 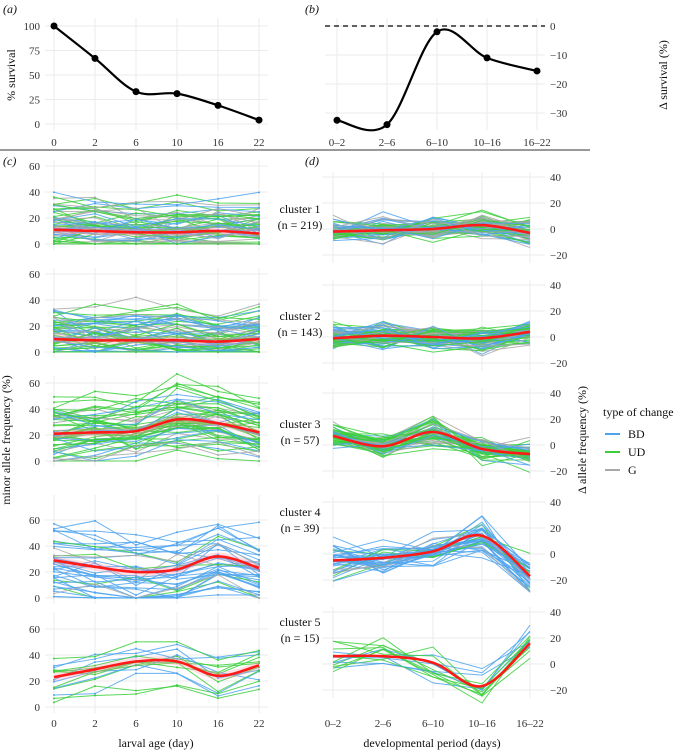 I want to click on c-ytick-label: 60, so click(x=35, y=167).